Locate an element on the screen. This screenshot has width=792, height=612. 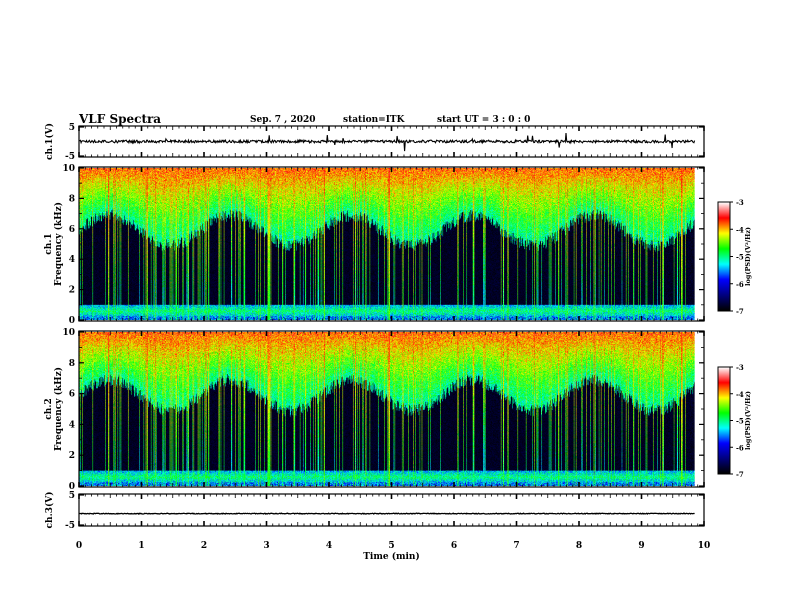
x-tick-label: 1 is located at coordinates (141, 546).